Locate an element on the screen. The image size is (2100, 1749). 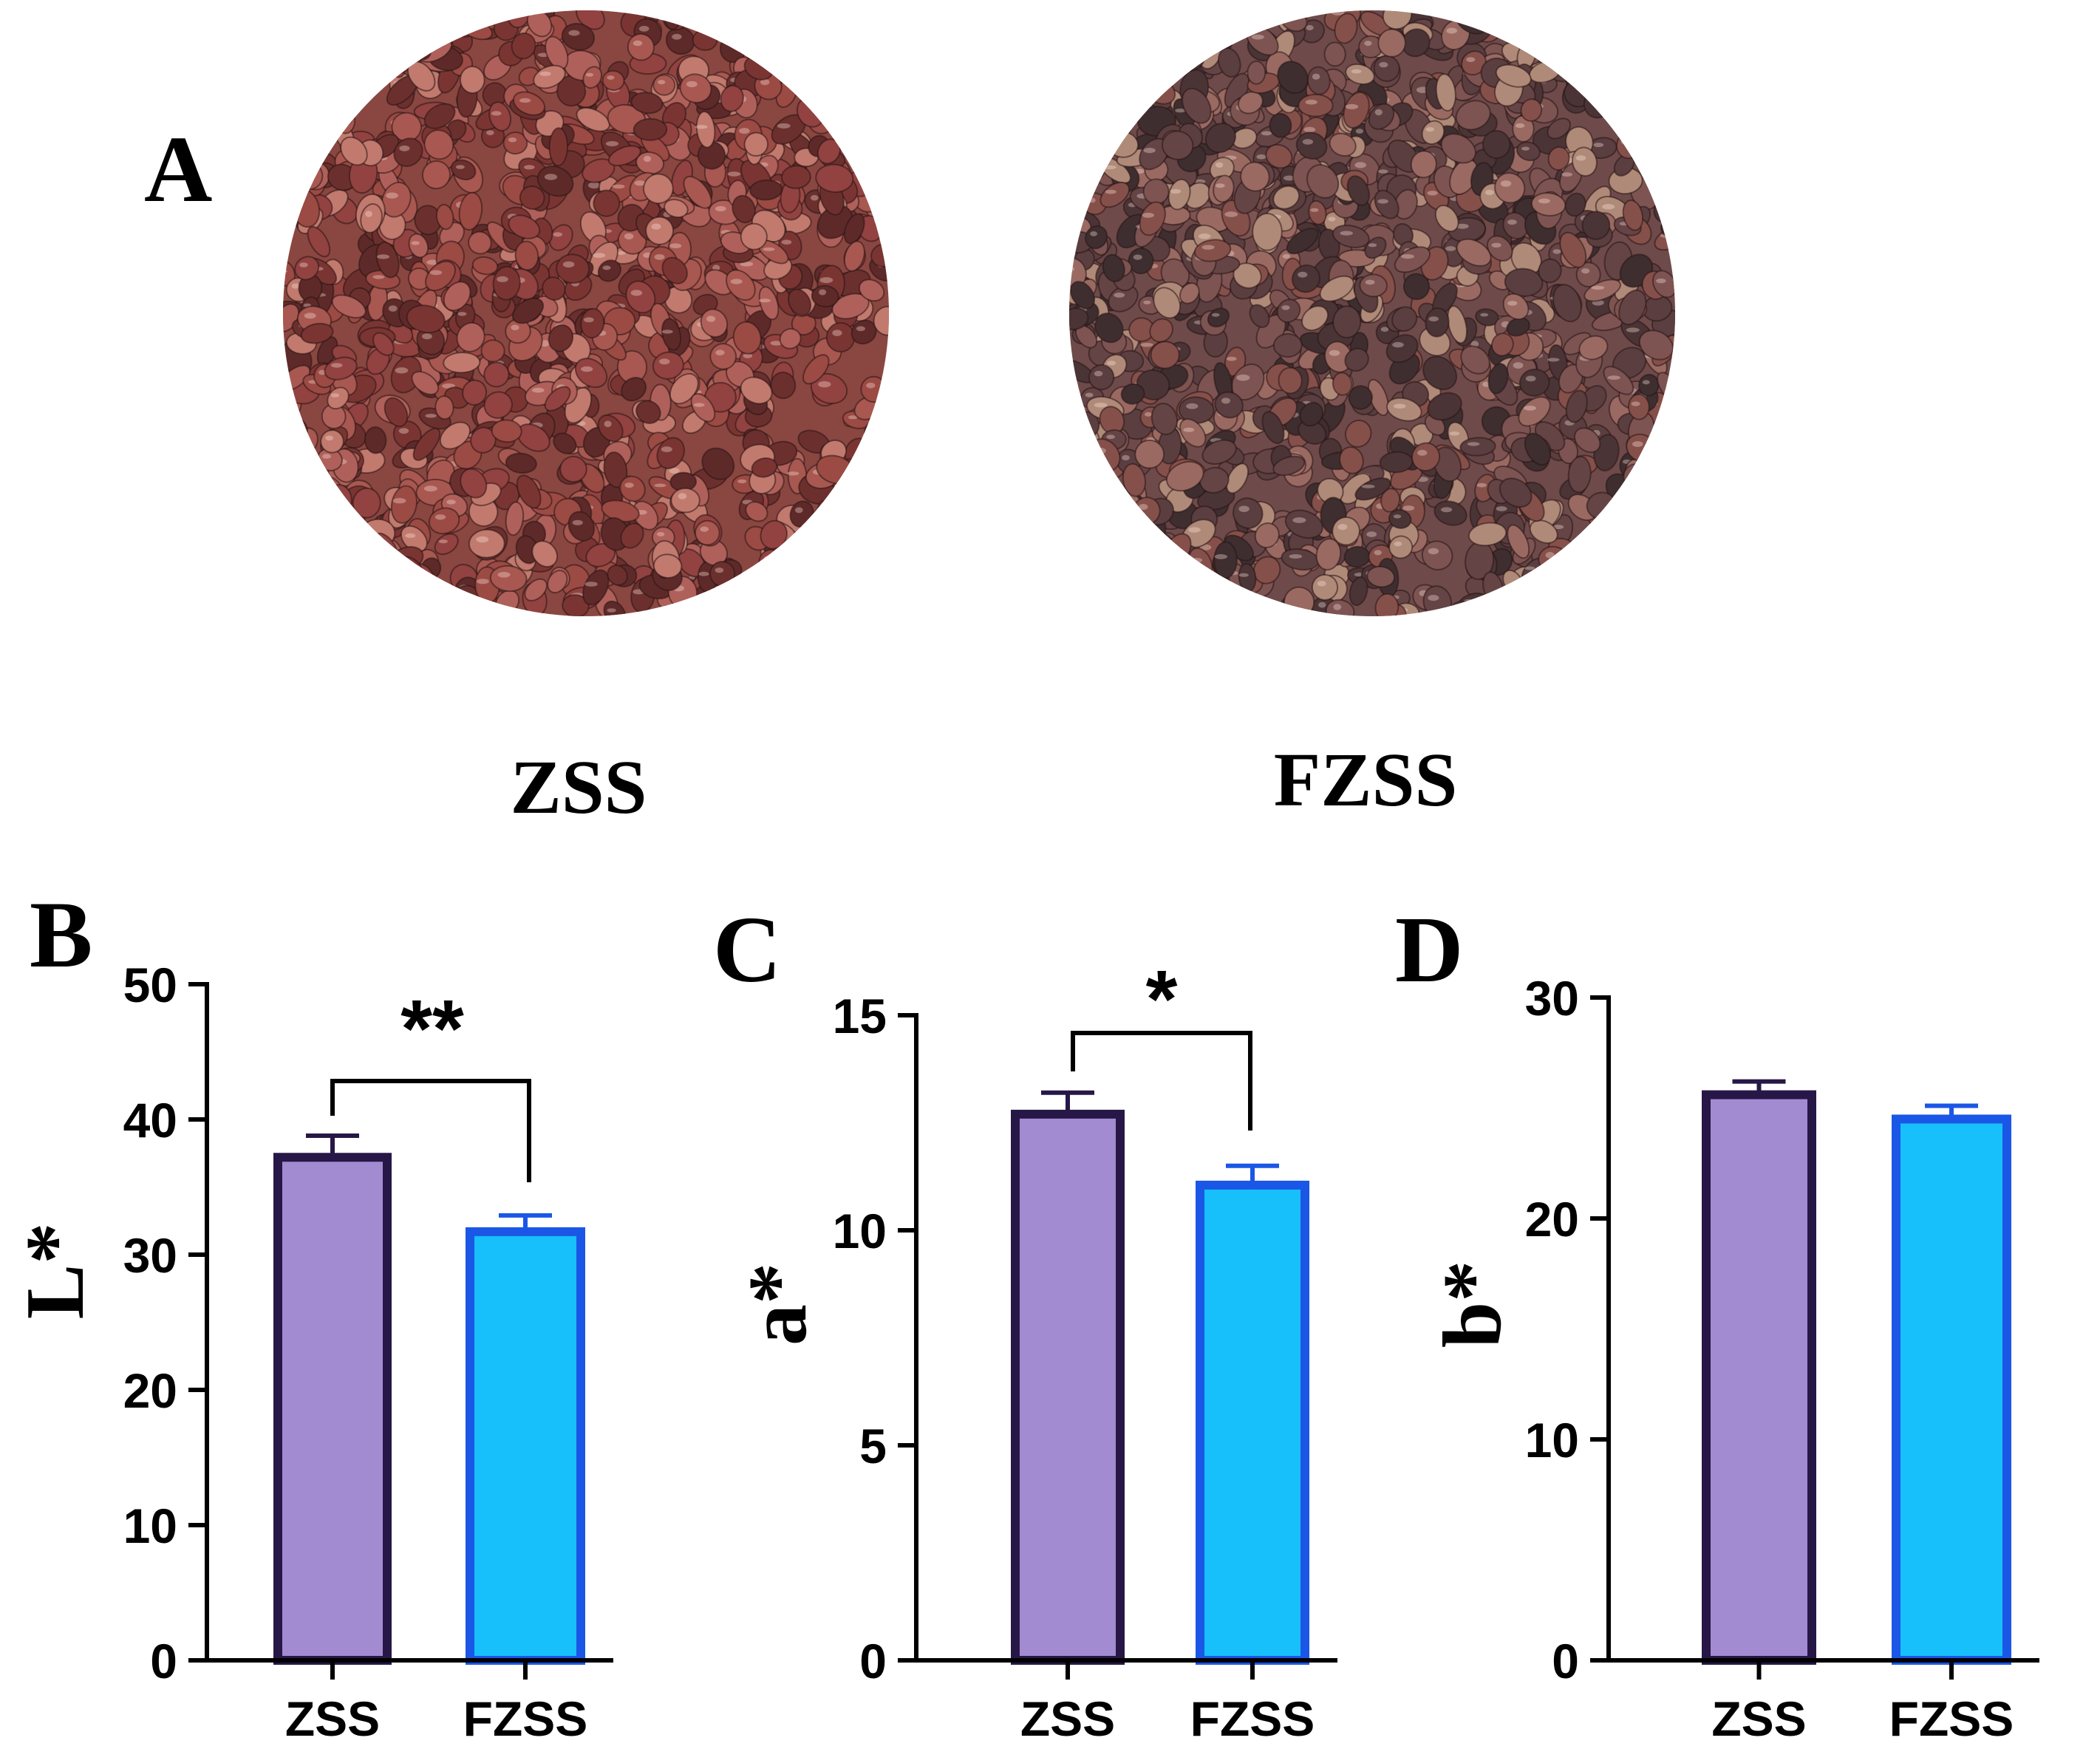
chart-b-plot: 0 10 20 30 40 50 ZSS FZSS ** is located at coordinates (368, 1352).